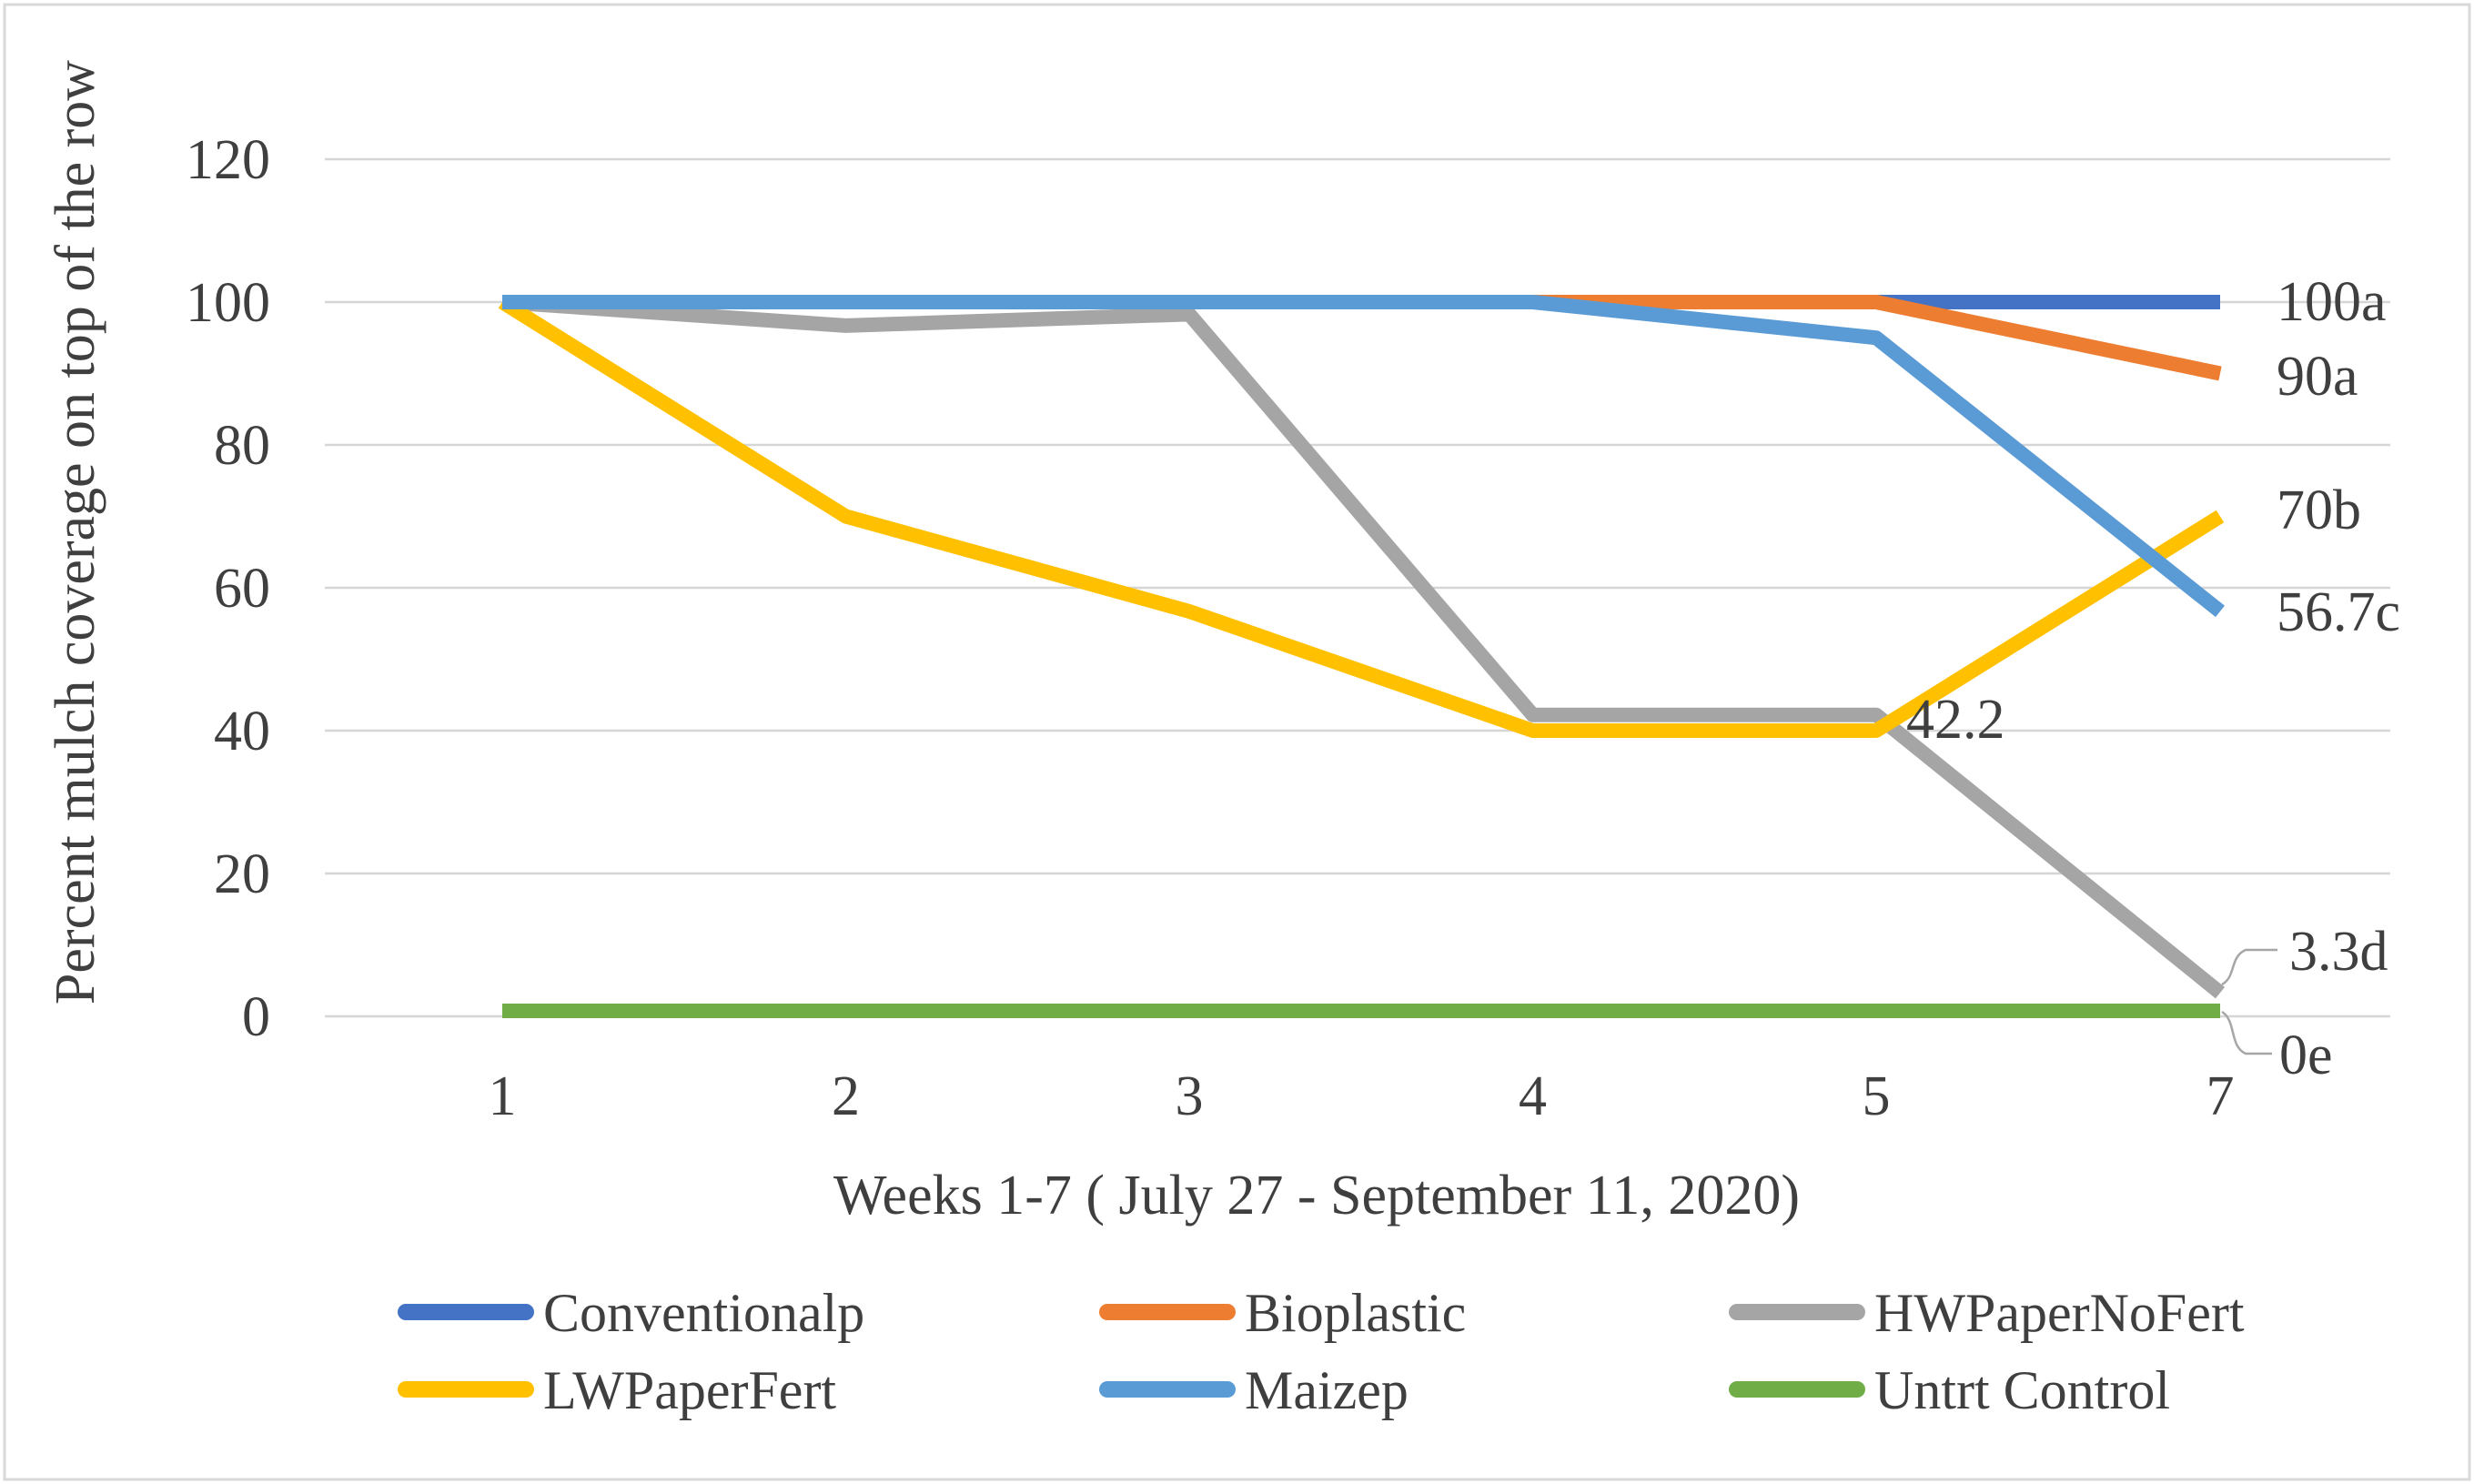  Describe the element at coordinates (689, 1390) in the screenshot. I see `legend-label-lwpaperfert: LWPaperFert` at that location.